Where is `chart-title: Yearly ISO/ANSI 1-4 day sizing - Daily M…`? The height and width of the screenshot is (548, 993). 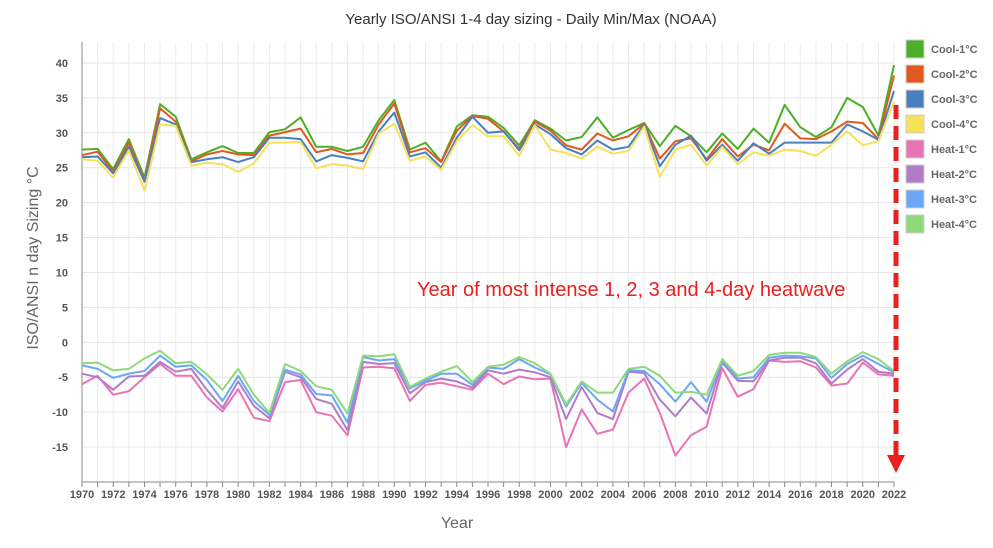 chart-title: Yearly ISO/ANSI 1-4 day sizing - Daily M… is located at coordinates (530, 19).